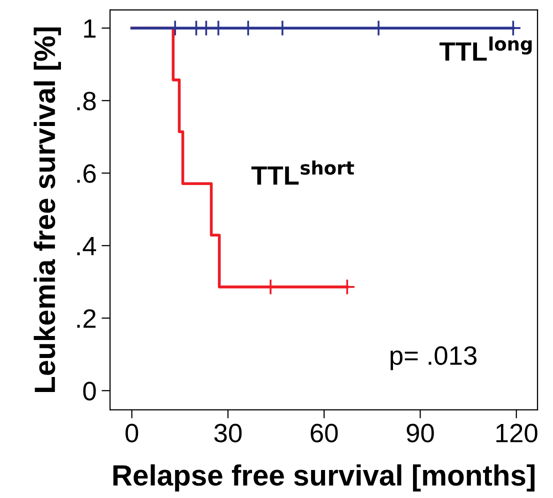  I want to click on y-tick-label: .8, so click(86, 101).